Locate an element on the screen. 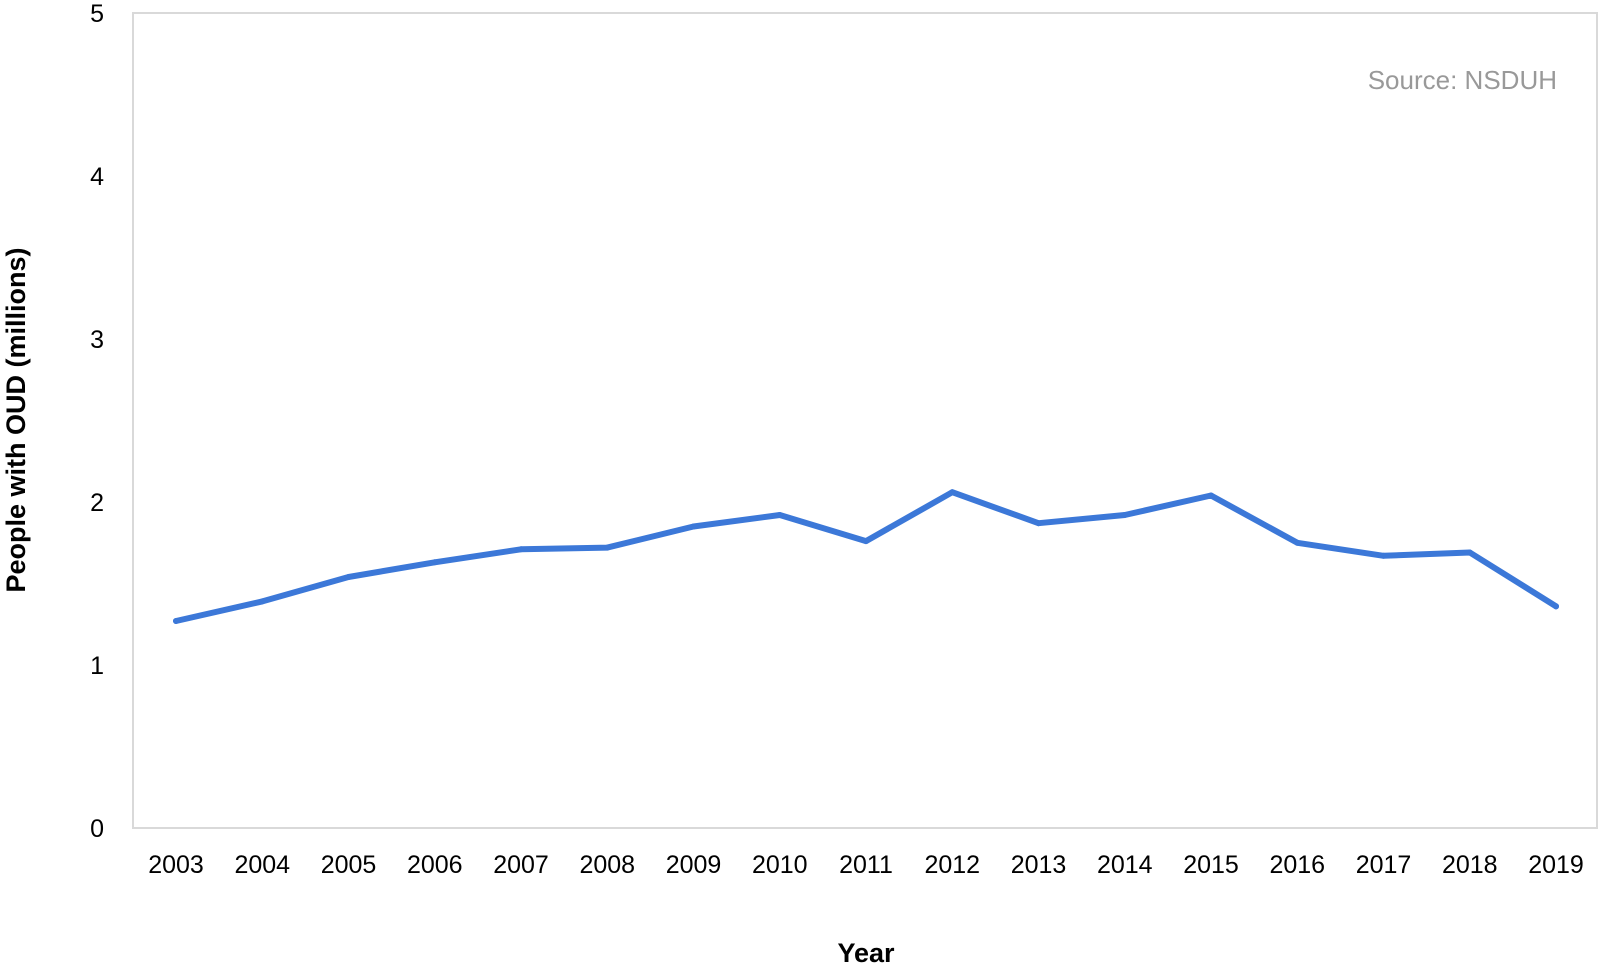  series-points is located at coordinates (866, 556).